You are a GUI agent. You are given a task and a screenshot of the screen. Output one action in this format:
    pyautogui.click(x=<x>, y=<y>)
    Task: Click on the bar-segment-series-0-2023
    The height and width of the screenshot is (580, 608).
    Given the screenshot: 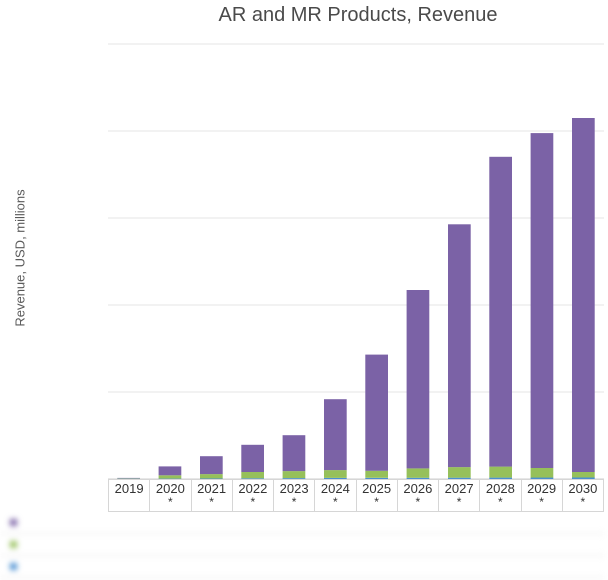 What is the action you would take?
    pyautogui.click(x=294, y=453)
    